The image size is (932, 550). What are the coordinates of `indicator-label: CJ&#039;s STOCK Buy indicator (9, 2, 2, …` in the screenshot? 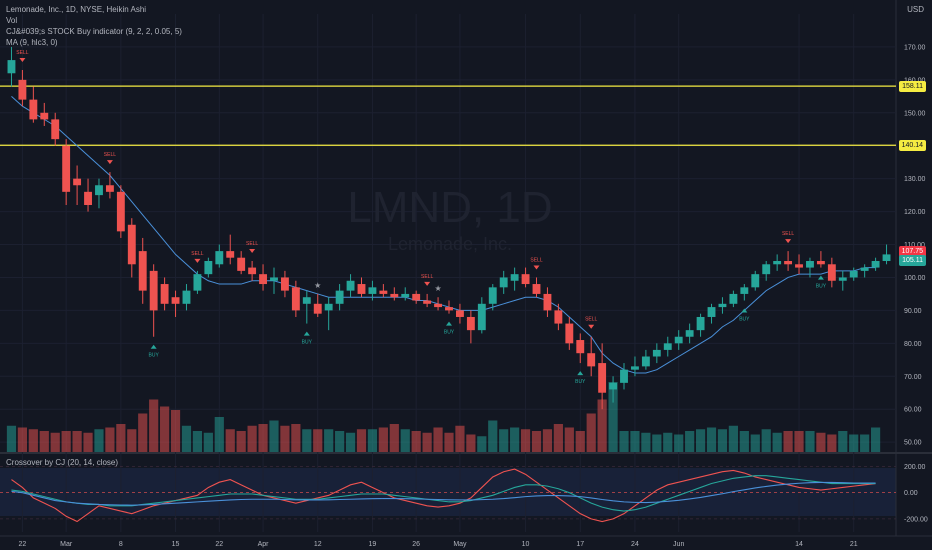 It's located at (94, 31).